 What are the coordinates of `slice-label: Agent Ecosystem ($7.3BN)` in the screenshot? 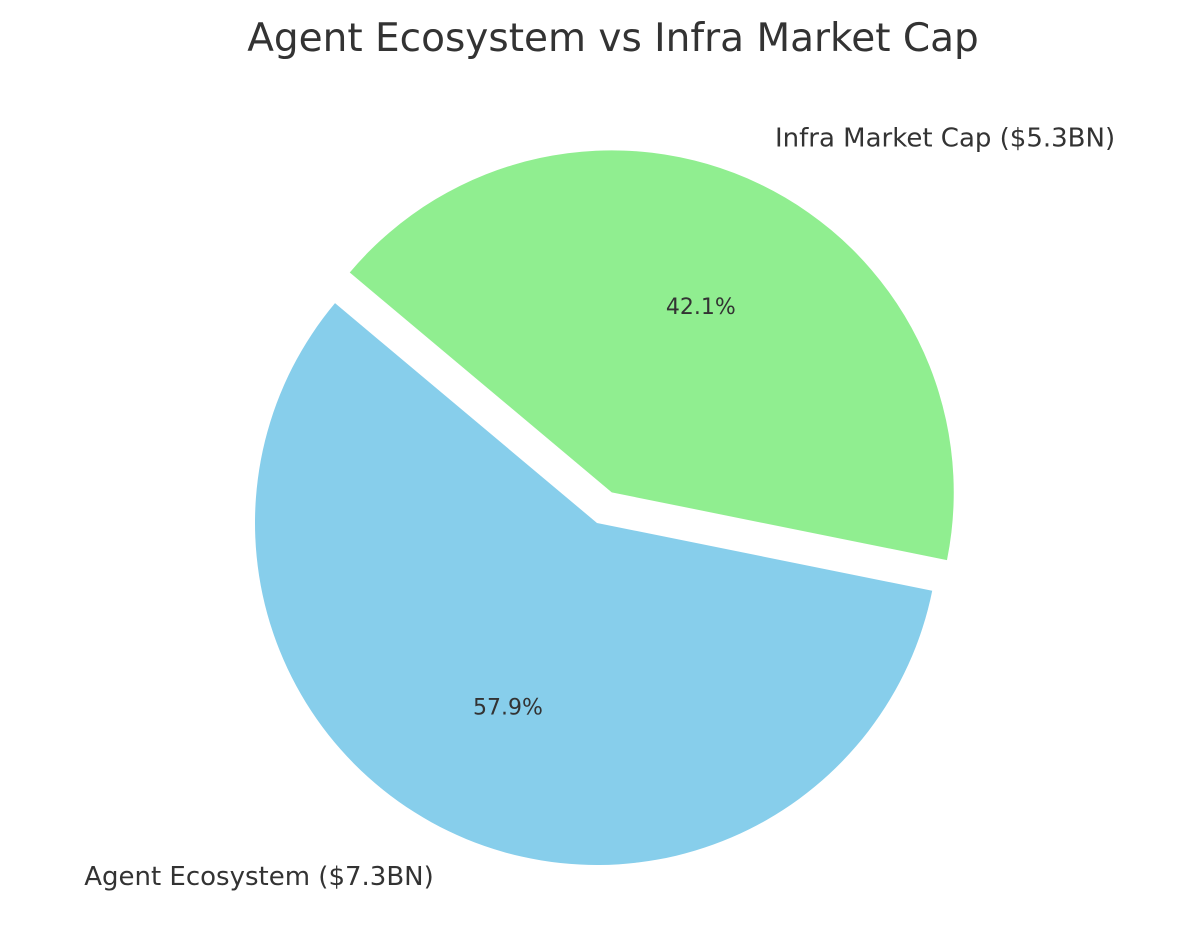 It's located at (259, 877).